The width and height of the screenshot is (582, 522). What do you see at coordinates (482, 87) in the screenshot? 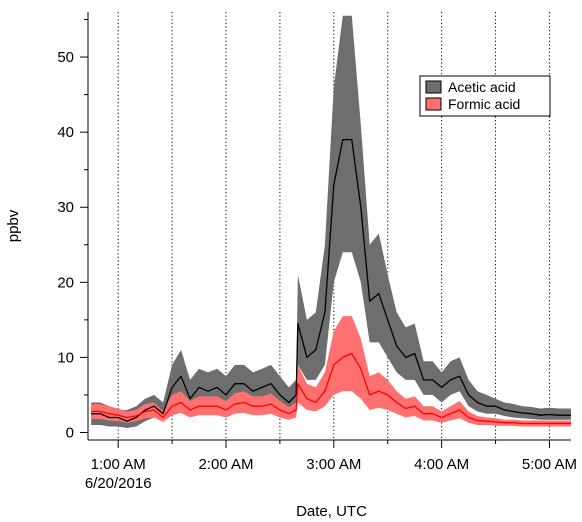
I see `legend-label: Acetic acid` at bounding box center [482, 87].